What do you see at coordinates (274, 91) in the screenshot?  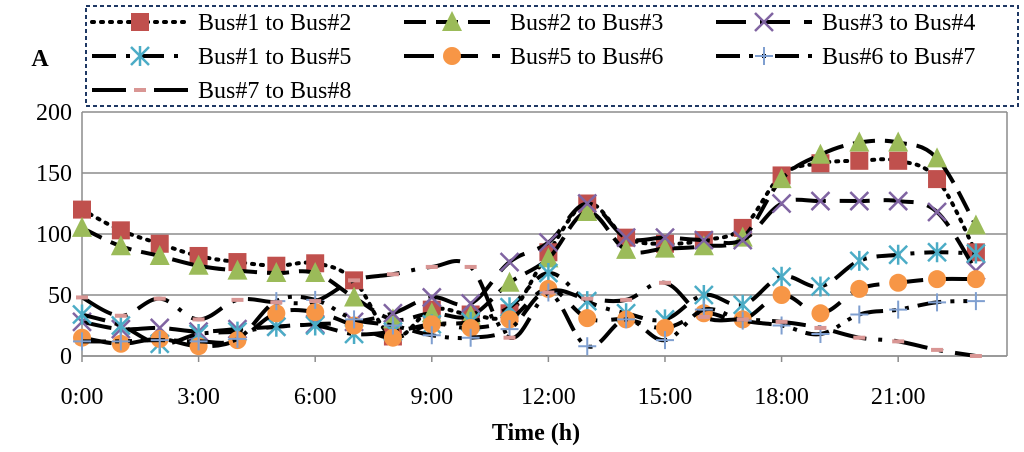 I see `legend-label: Bus#7 to Bus#8` at bounding box center [274, 91].